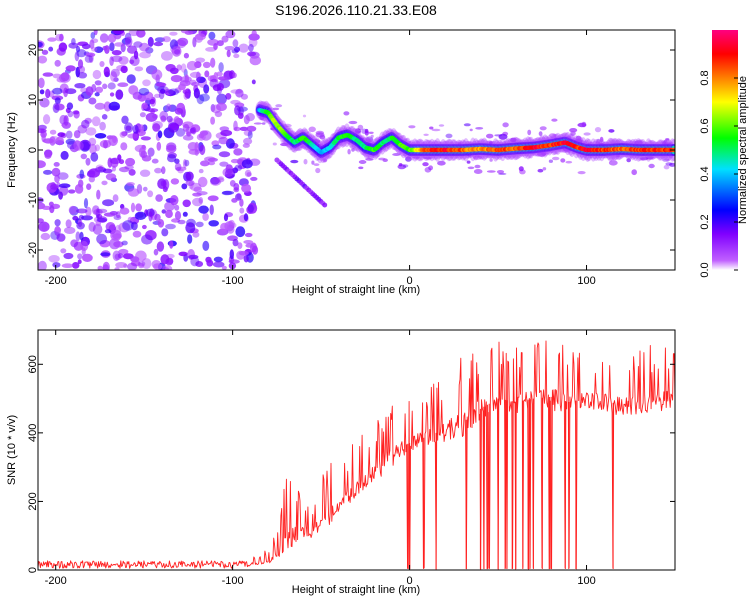 The image size is (750, 600). What do you see at coordinates (410, 581) in the screenshot?
I see `snr-x-tick-label: 0` at bounding box center [410, 581].